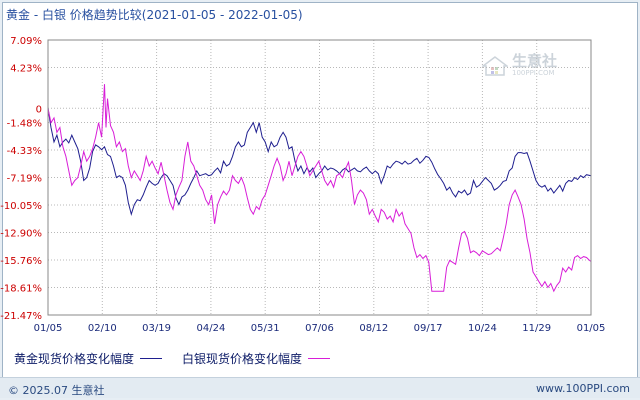 This screenshot has width=640, height=400. I want to click on legend: 黄金现货价格变化幅度 白银现货价格变化幅度, so click(182, 358).